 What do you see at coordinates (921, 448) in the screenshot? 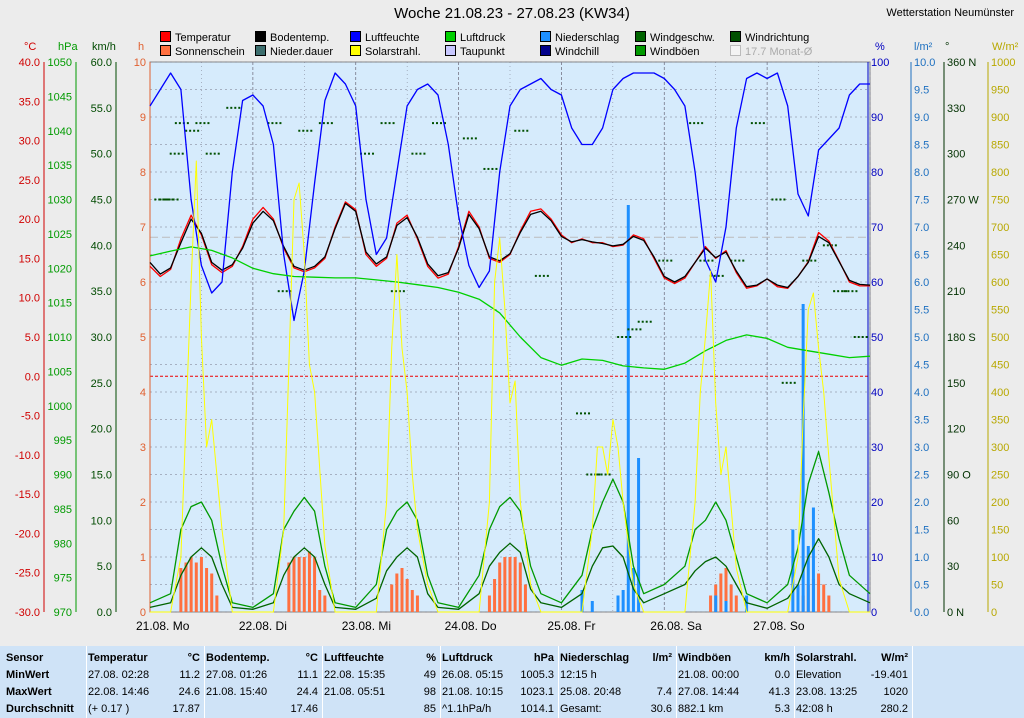
I see `axis-tick-precip: 3.0` at bounding box center [921, 448].